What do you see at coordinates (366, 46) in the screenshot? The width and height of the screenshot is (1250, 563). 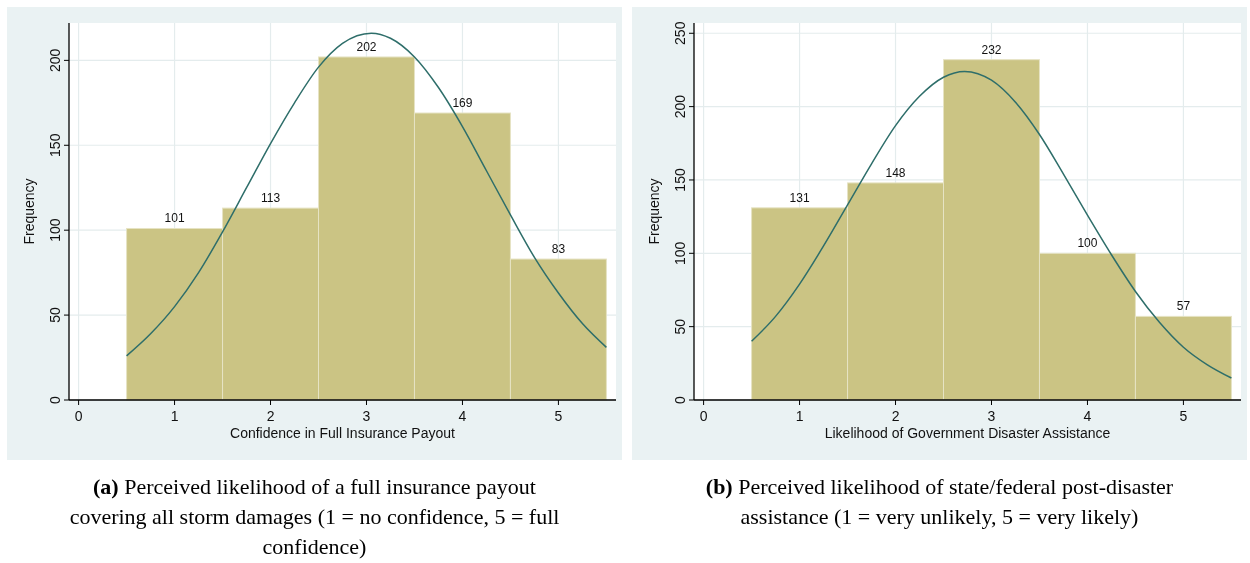 I see `data-label: 202` at bounding box center [366, 46].